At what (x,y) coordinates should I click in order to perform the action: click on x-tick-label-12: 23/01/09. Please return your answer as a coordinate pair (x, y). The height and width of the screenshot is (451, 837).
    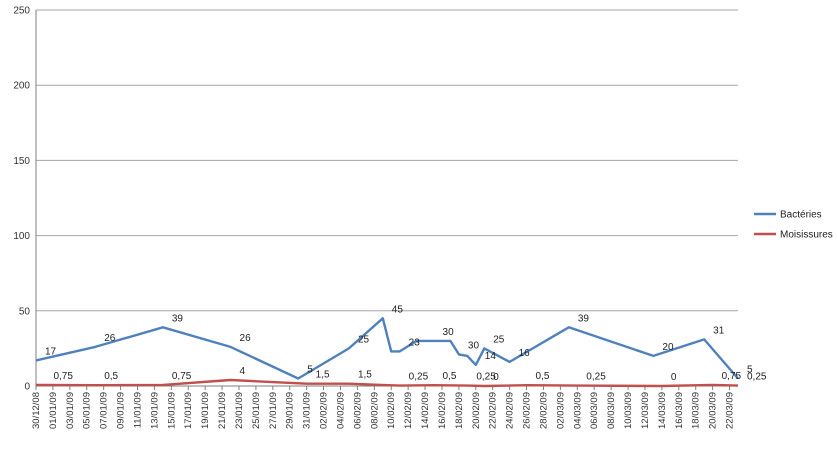
    Looking at the image, I should click on (239, 410).